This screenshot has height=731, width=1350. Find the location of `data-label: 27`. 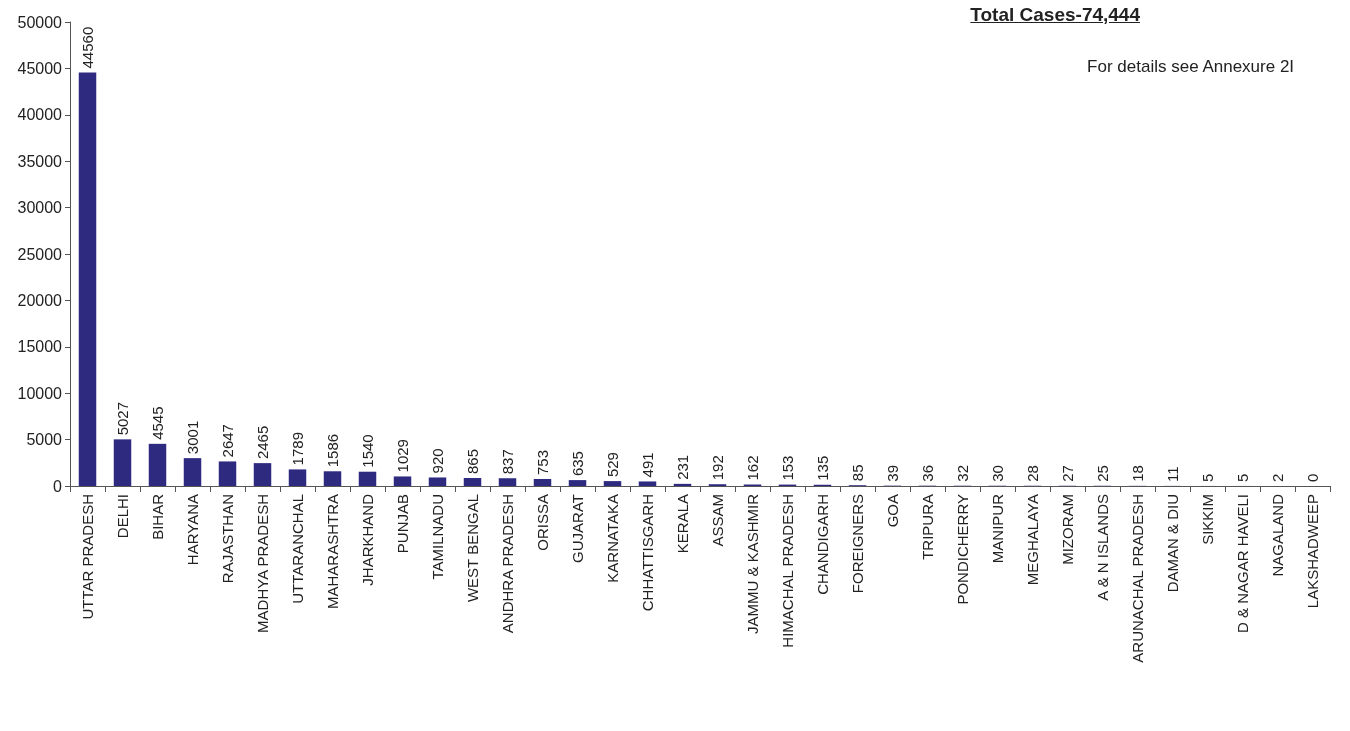

data-label: 27 is located at coordinates (1067, 473).